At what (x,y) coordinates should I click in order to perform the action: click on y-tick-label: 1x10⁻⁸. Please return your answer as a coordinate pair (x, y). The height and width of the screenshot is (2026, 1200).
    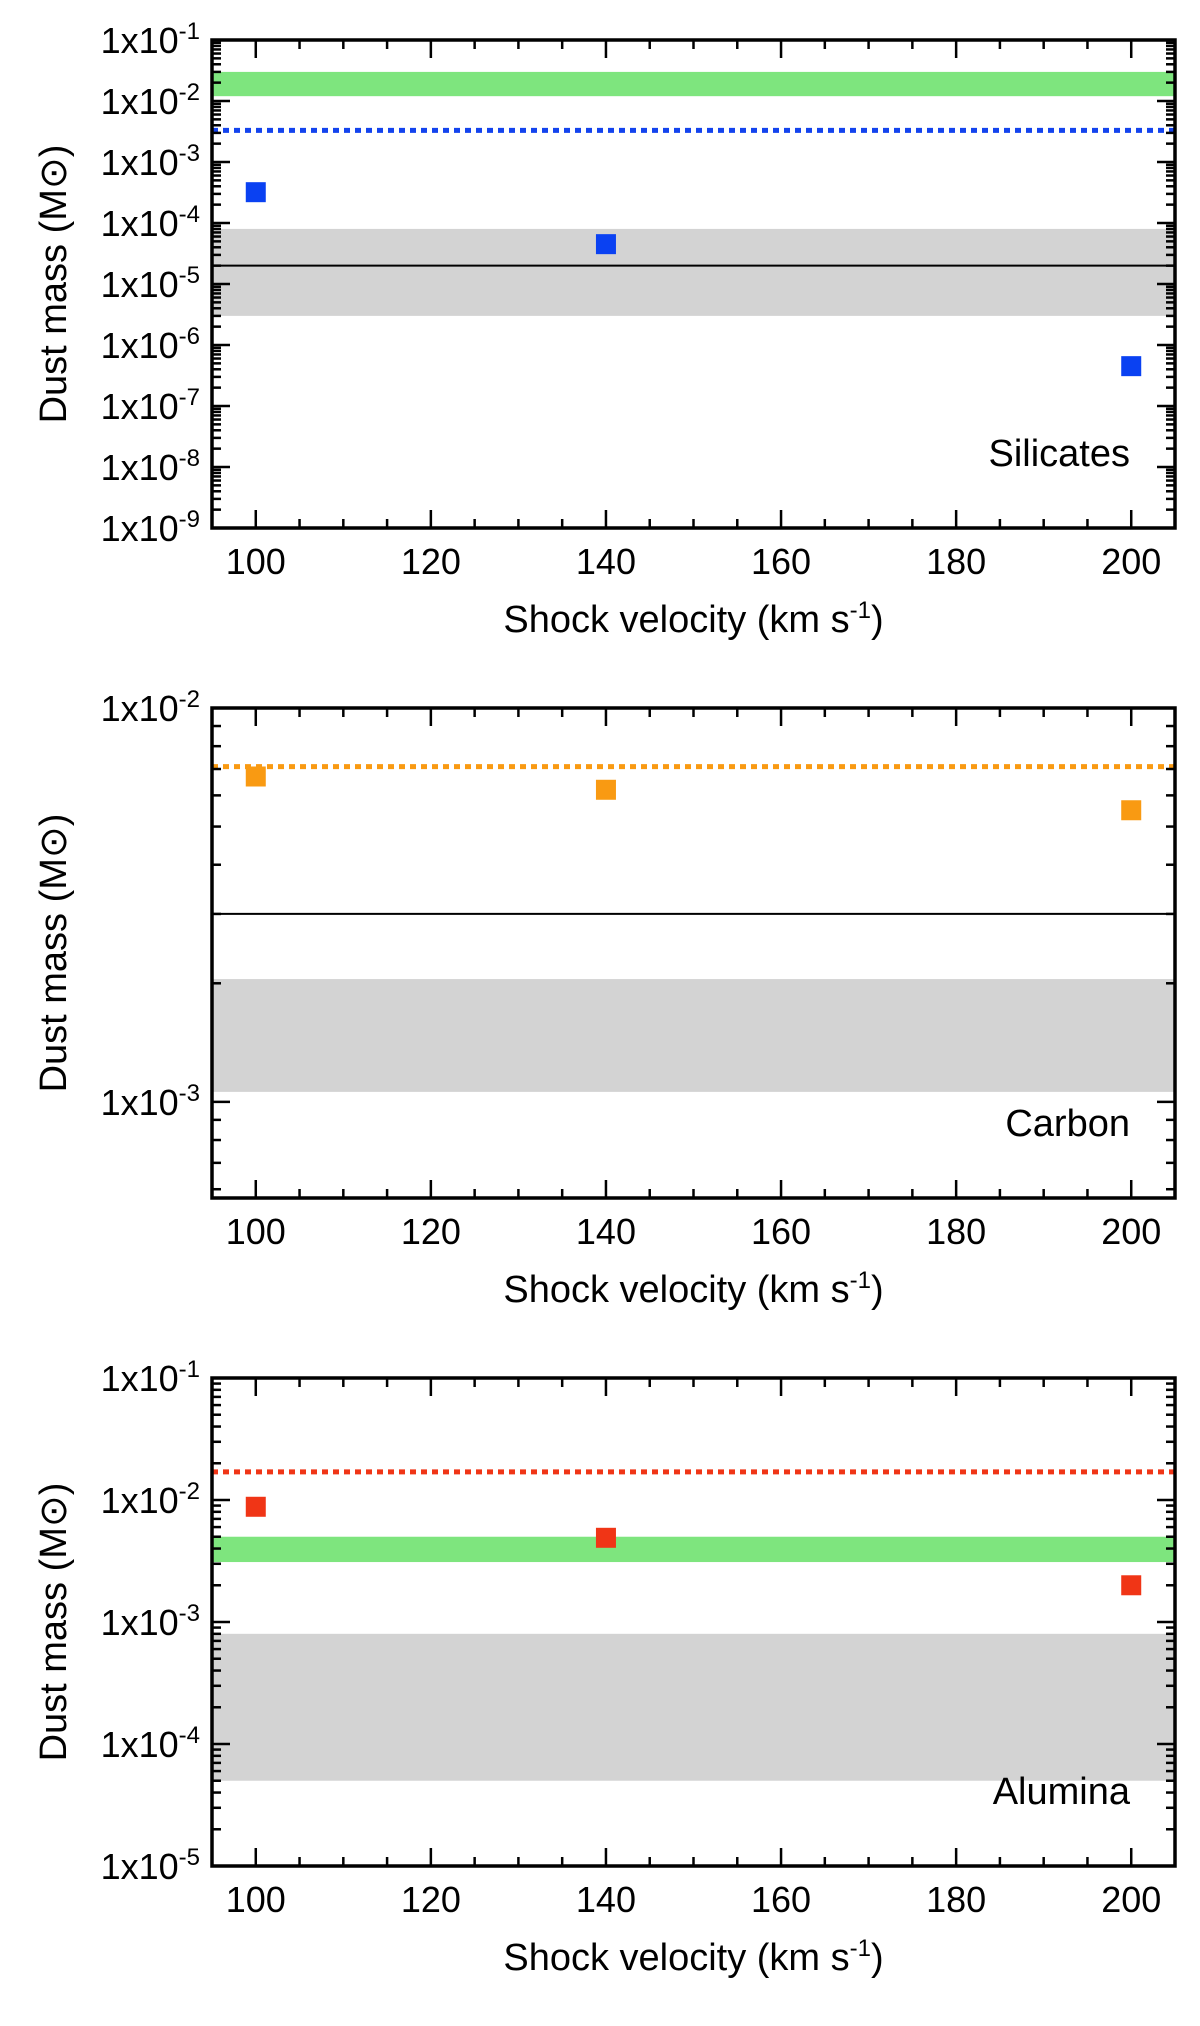
    Looking at the image, I should click on (150, 466).